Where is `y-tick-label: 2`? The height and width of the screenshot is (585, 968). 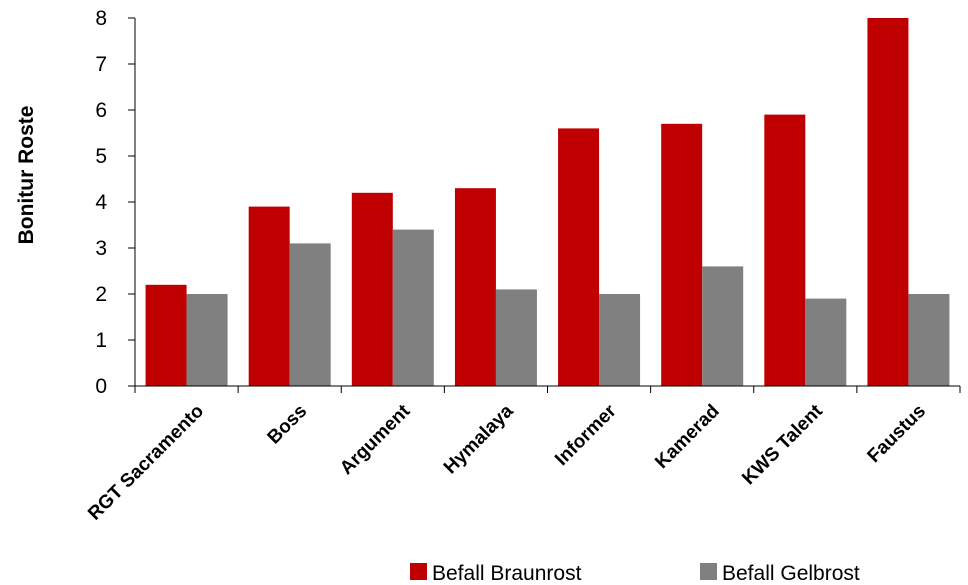 y-tick-label: 2 is located at coordinates (101, 294).